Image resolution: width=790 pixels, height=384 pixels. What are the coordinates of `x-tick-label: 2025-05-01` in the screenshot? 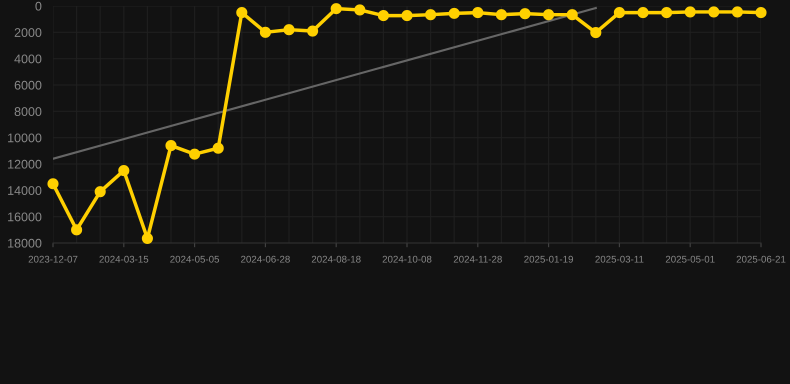 It's located at (690, 259).